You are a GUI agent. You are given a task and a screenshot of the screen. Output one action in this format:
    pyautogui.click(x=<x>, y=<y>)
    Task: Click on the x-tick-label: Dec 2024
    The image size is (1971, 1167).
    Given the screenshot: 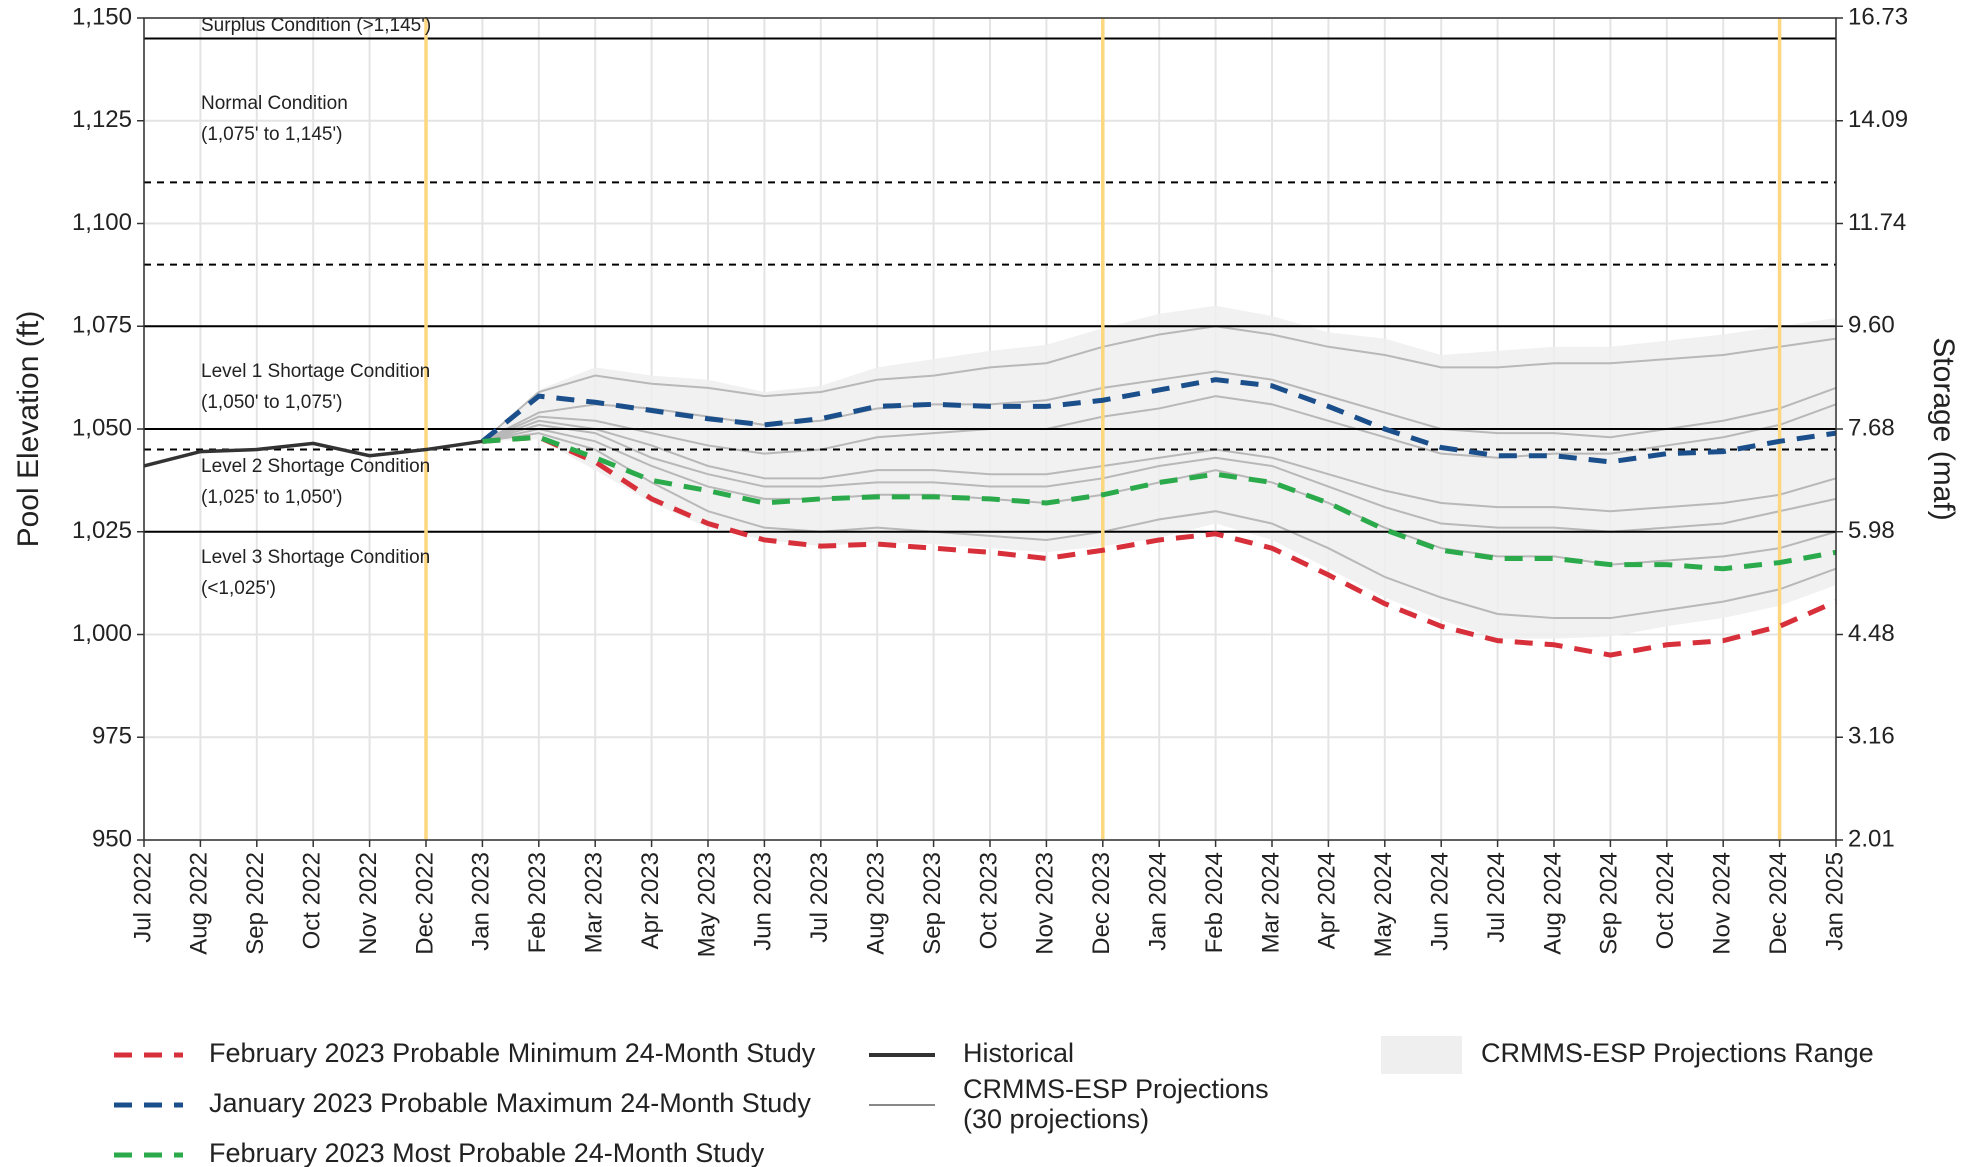 What is the action you would take?
    pyautogui.click(x=1778, y=903)
    